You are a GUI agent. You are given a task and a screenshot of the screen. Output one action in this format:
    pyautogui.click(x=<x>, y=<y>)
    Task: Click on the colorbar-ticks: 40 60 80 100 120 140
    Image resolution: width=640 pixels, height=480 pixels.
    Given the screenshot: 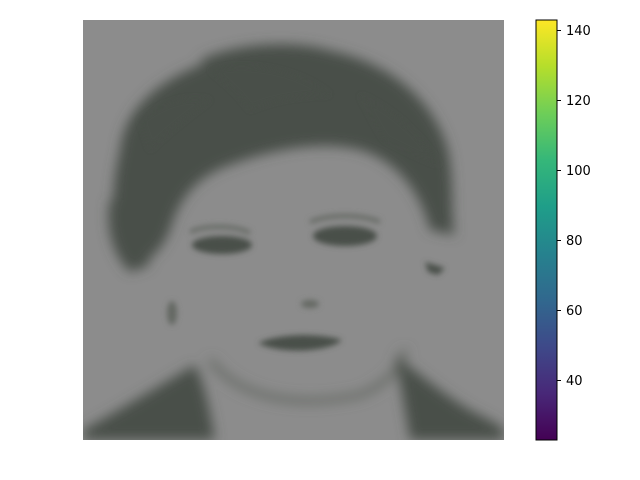 What is the action you would take?
    pyautogui.click(x=574, y=206)
    